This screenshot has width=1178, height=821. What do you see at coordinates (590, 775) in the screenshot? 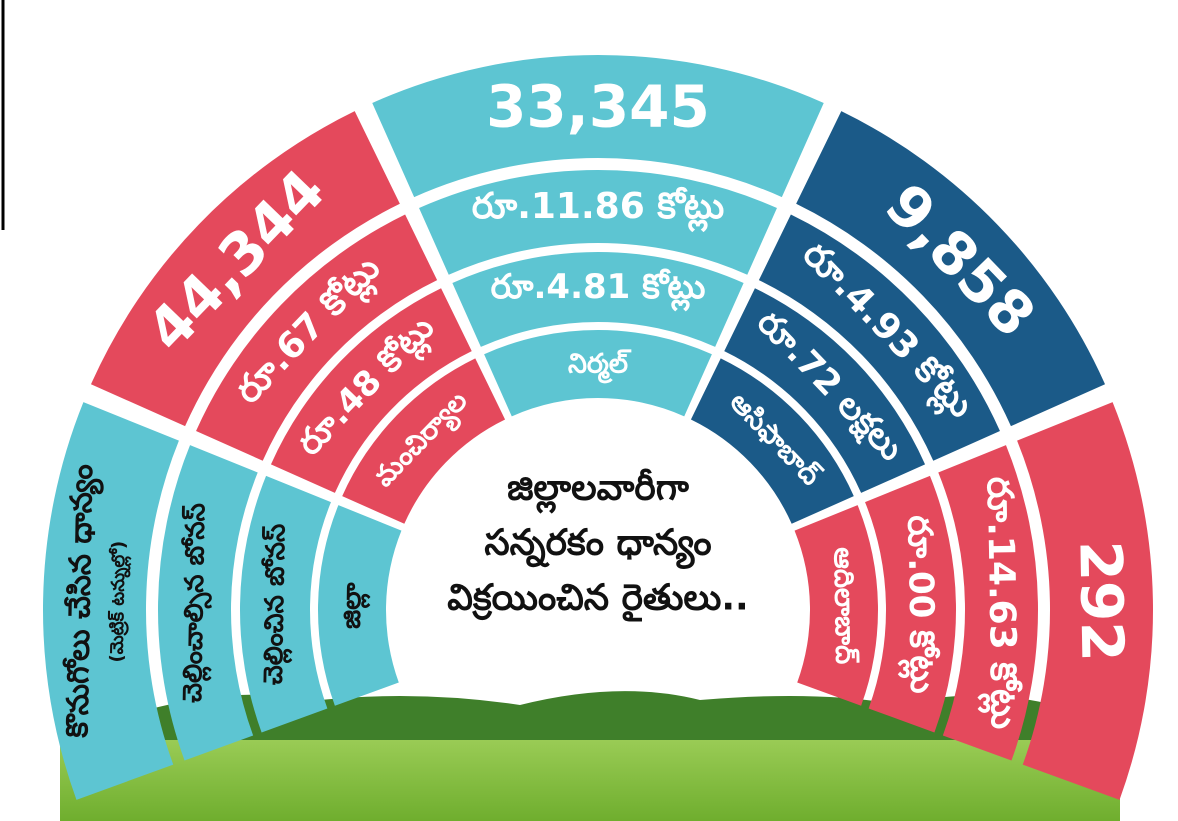
I see `field` at bounding box center [590, 775].